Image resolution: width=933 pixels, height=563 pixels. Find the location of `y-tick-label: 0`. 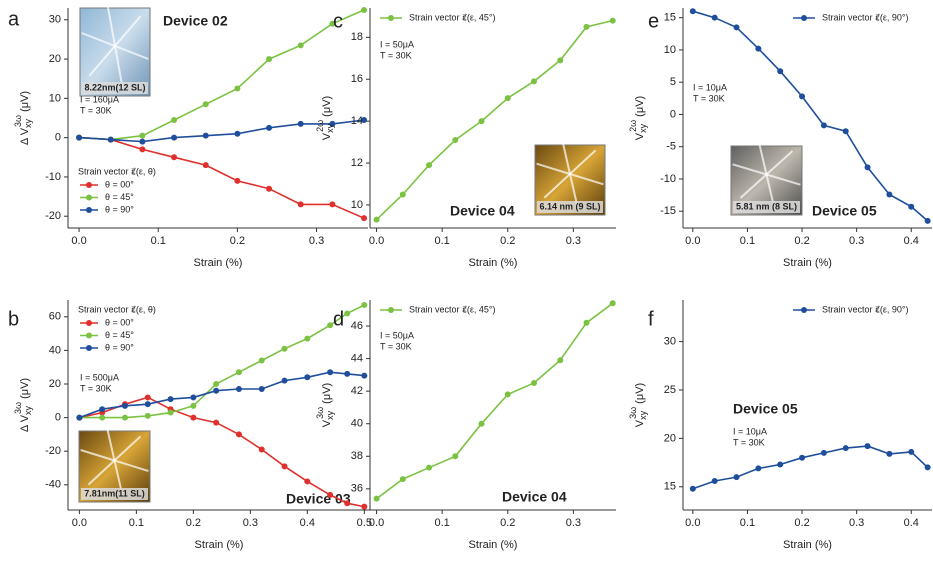

y-tick-label: 0 is located at coordinates (673, 114).